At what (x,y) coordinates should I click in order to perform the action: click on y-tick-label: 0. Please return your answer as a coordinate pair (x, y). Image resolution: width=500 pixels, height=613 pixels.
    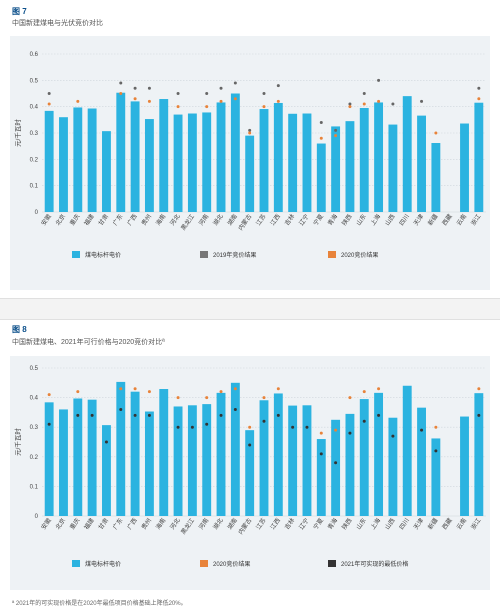
    Looking at the image, I should click on (37, 213).